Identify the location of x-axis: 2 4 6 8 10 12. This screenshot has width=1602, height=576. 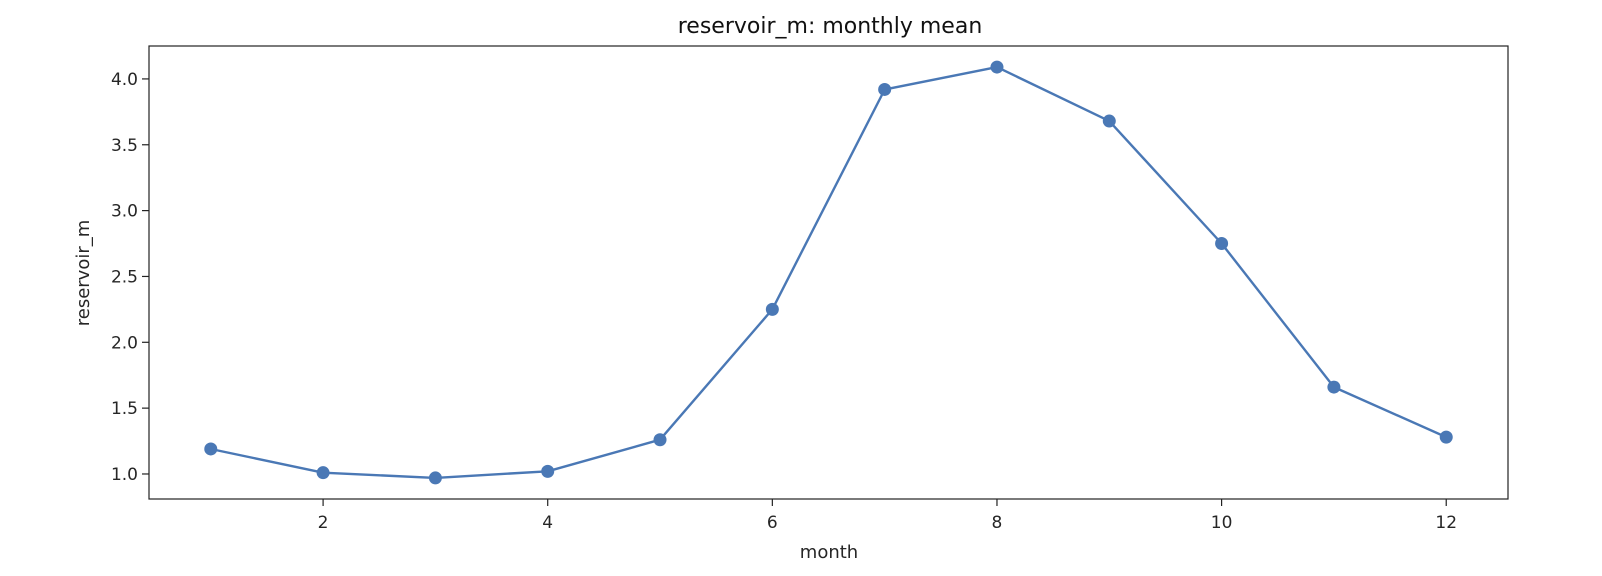
(887, 516).